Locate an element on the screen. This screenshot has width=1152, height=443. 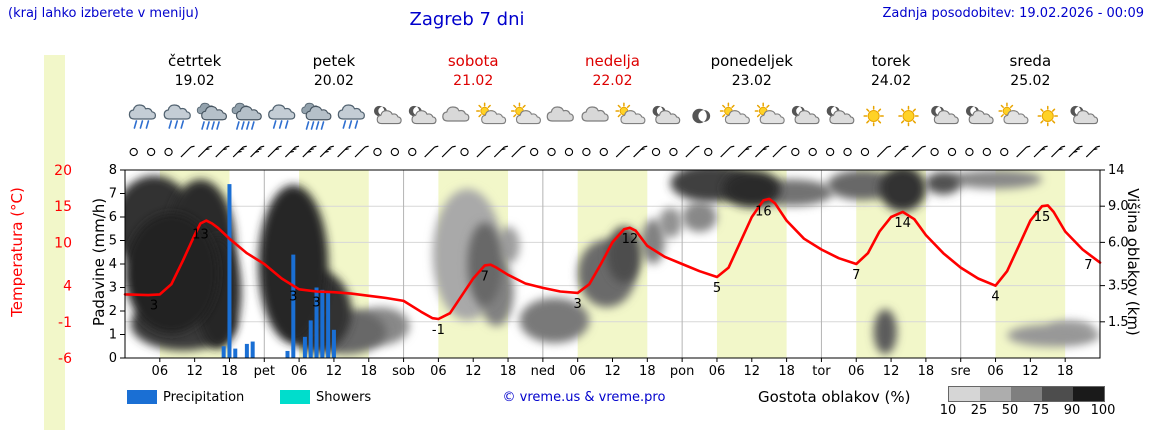
svg-text: 6.0 is located at coordinates (1118, 242).